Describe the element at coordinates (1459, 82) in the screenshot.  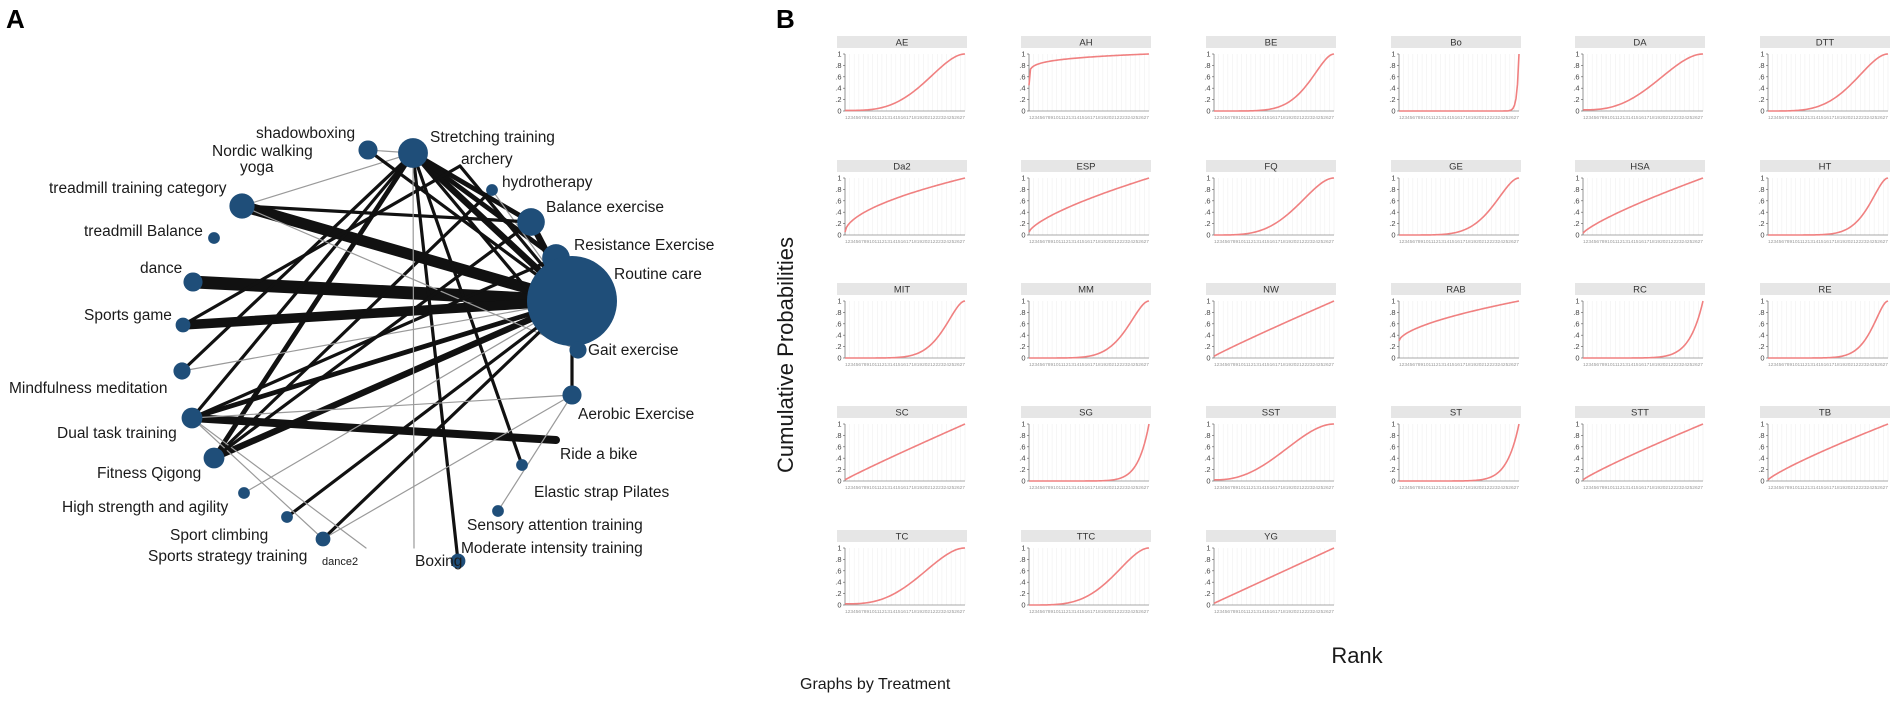
I see `sucra-curve-bo` at that location.